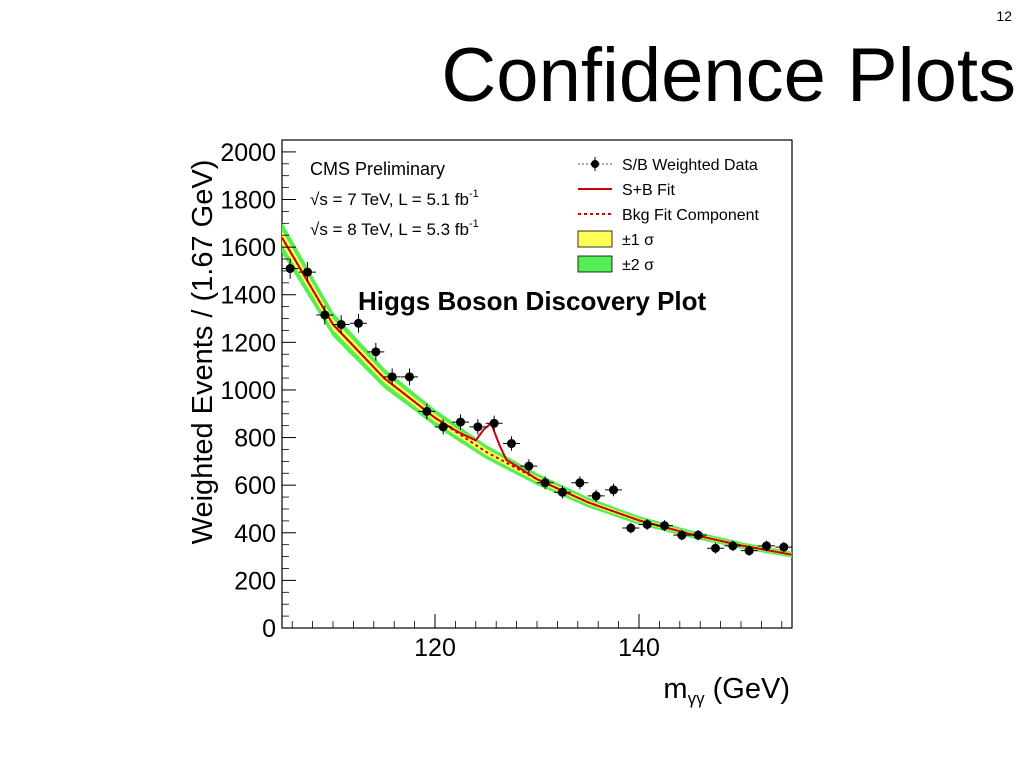 Image resolution: width=1024 pixels, height=768 pixels. I want to click on y-tick-label: 1400, so click(248, 296).